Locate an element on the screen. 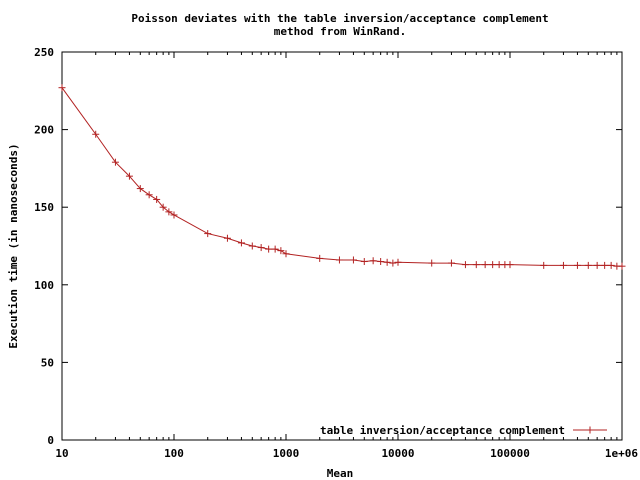  x-tick-label: 10000 is located at coordinates (397, 453).